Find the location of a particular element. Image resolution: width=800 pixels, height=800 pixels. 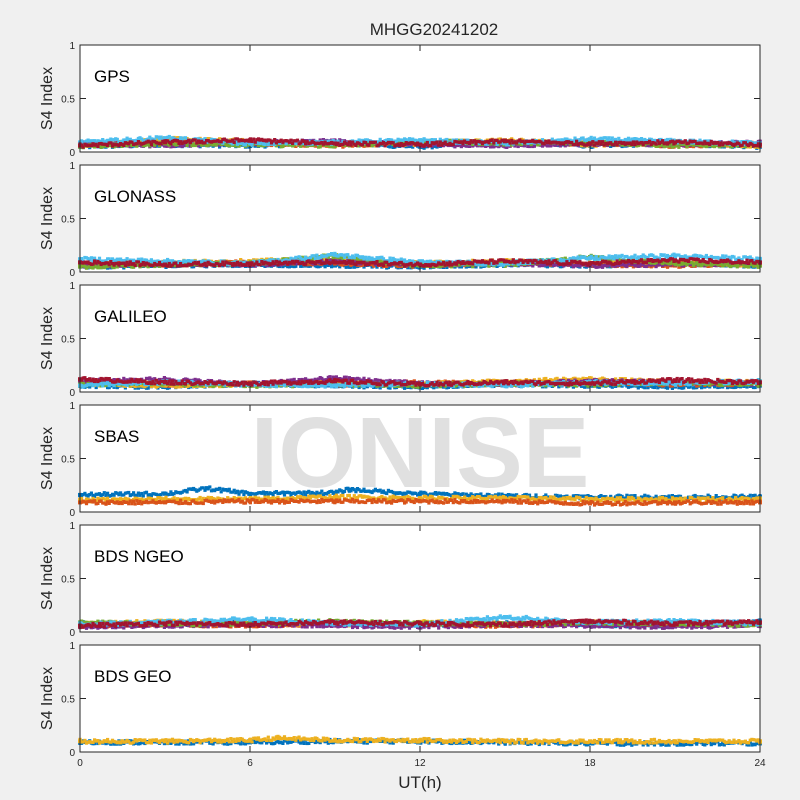

y-tick-label: 0.5 is located at coordinates (68, 100).